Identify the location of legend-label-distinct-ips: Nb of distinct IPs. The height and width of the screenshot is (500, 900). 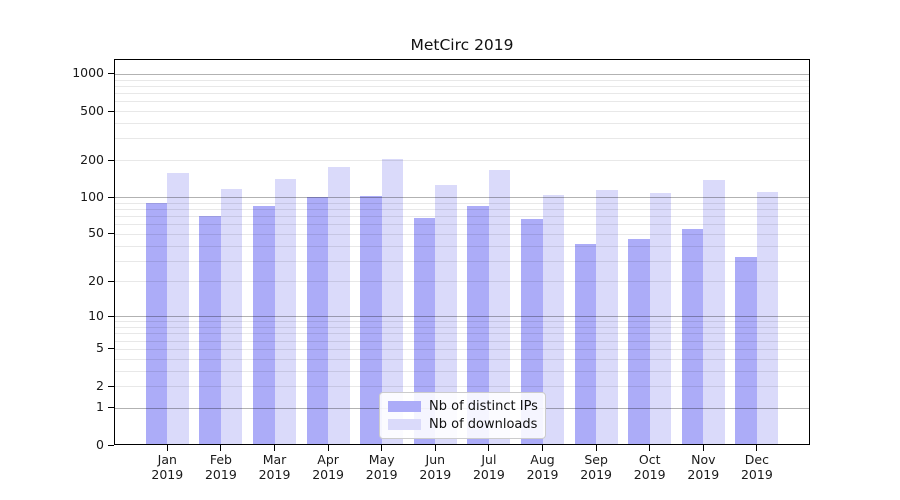
(483, 406).